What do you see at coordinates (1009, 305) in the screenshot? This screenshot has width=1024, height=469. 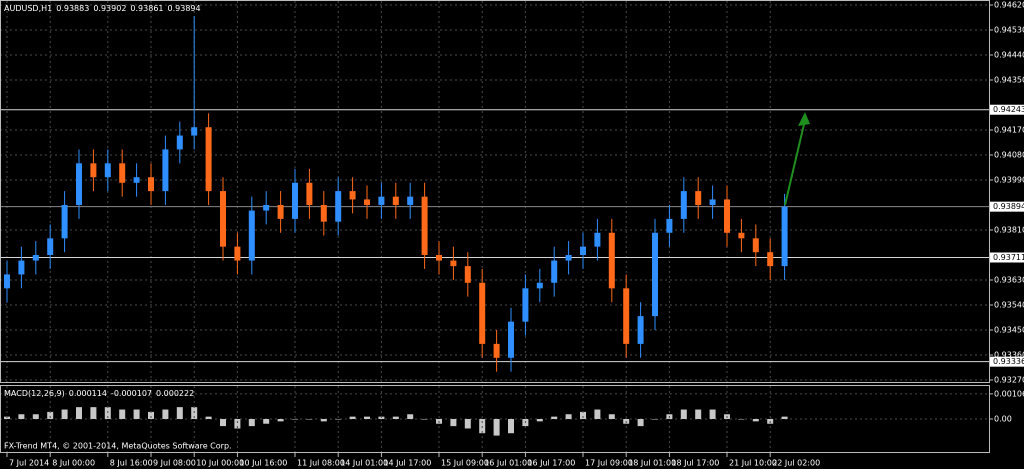 I see `y-tick-label: 0.93540` at bounding box center [1009, 305].